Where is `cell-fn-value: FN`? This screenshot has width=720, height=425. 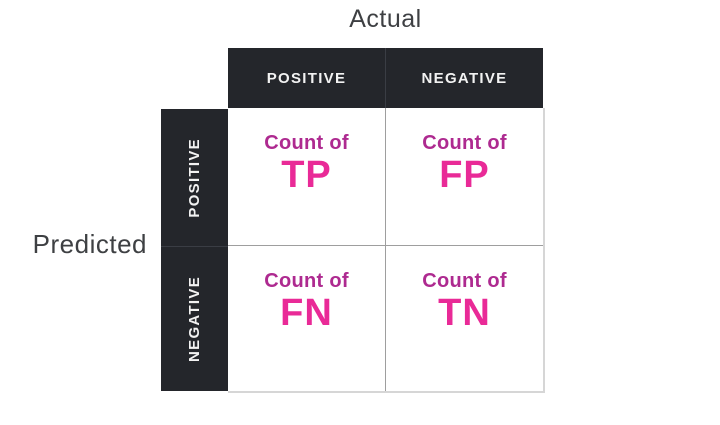
cell-fn-value: FN is located at coordinates (306, 313).